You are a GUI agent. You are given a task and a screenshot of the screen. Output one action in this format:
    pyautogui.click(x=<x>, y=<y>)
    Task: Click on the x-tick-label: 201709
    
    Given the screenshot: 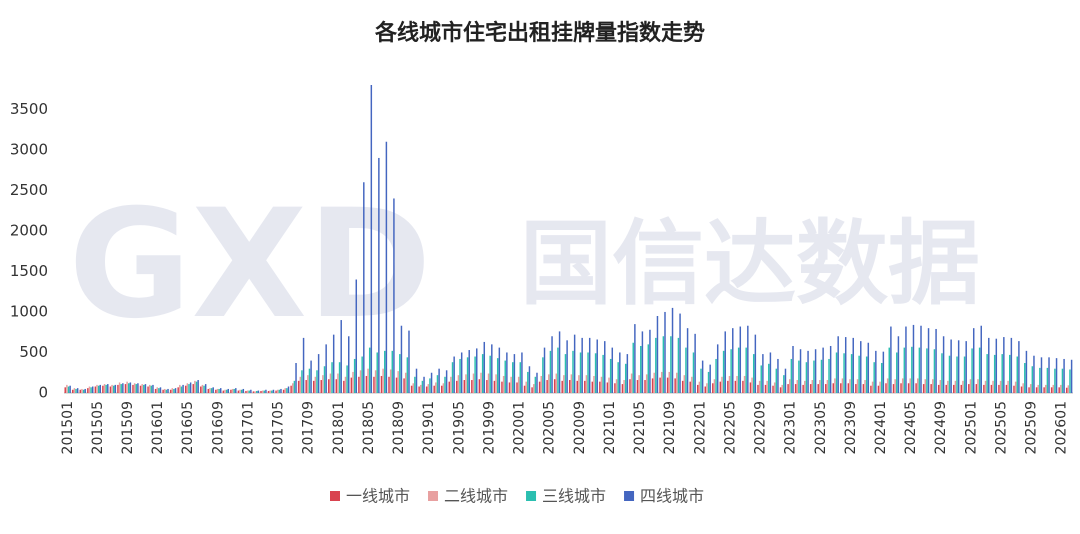 What is the action you would take?
    pyautogui.click(x=309, y=427)
    